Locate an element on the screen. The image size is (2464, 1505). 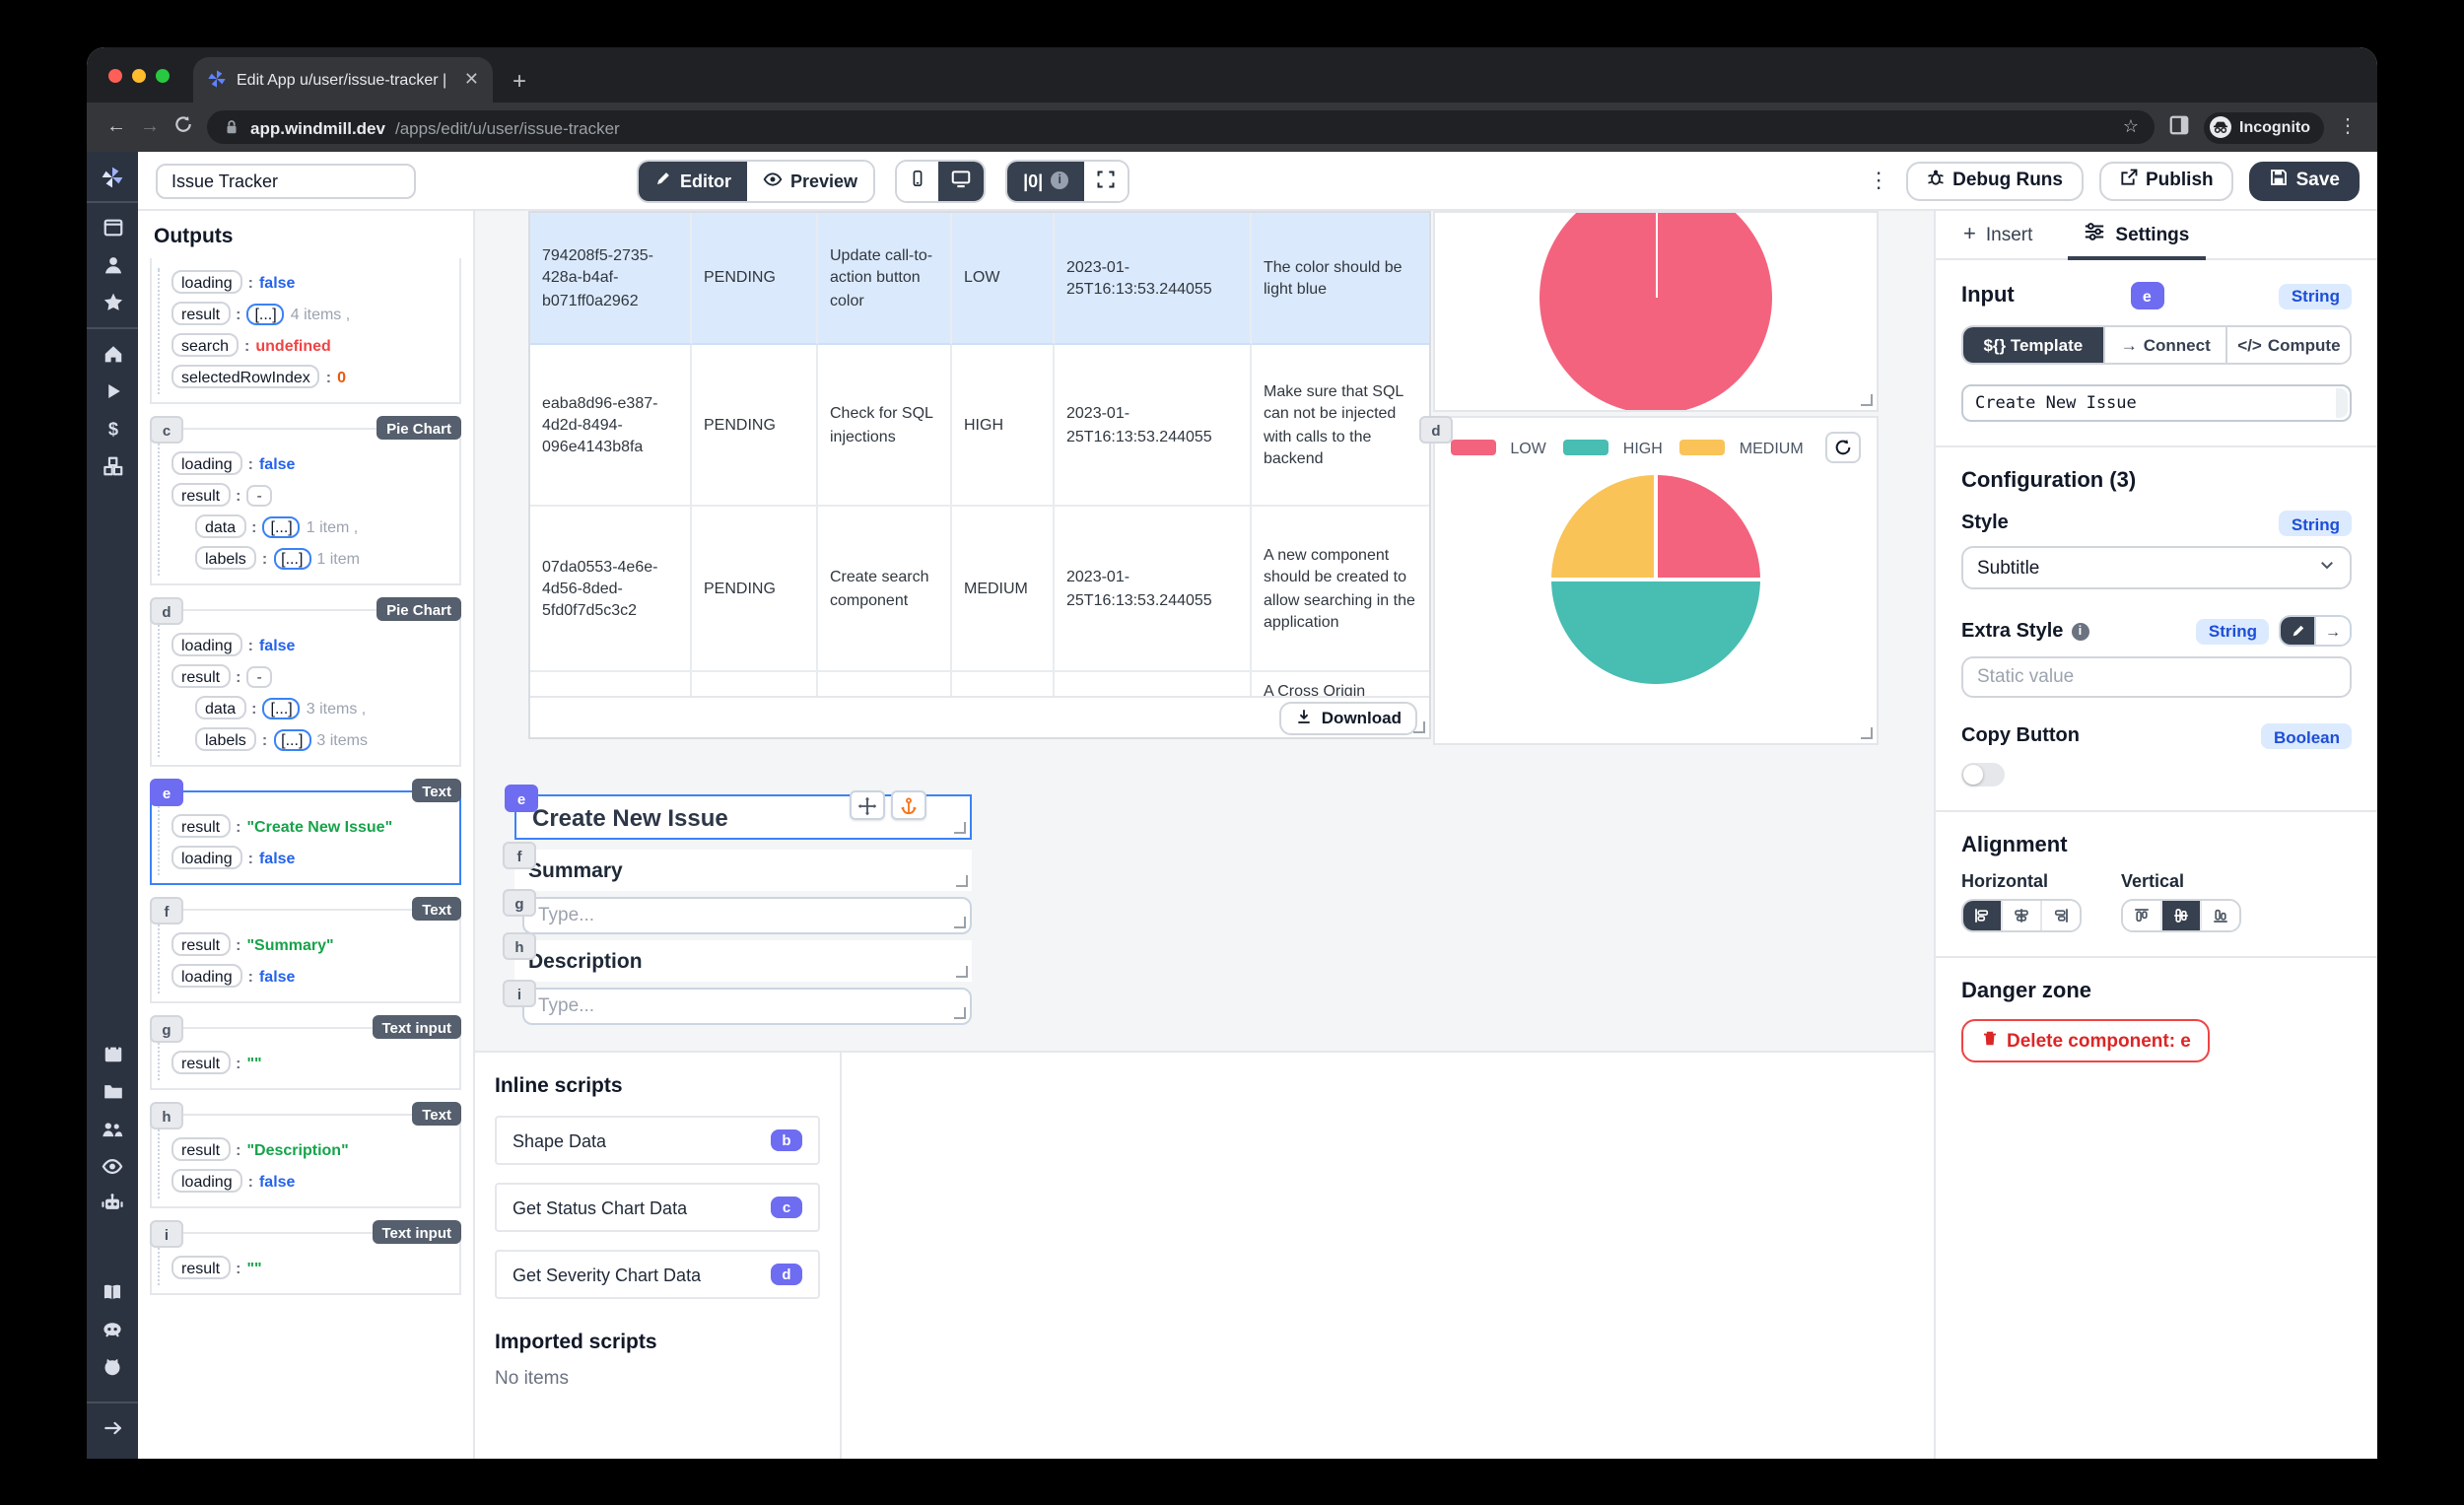
text-component-h: Description is located at coordinates (743, 961).